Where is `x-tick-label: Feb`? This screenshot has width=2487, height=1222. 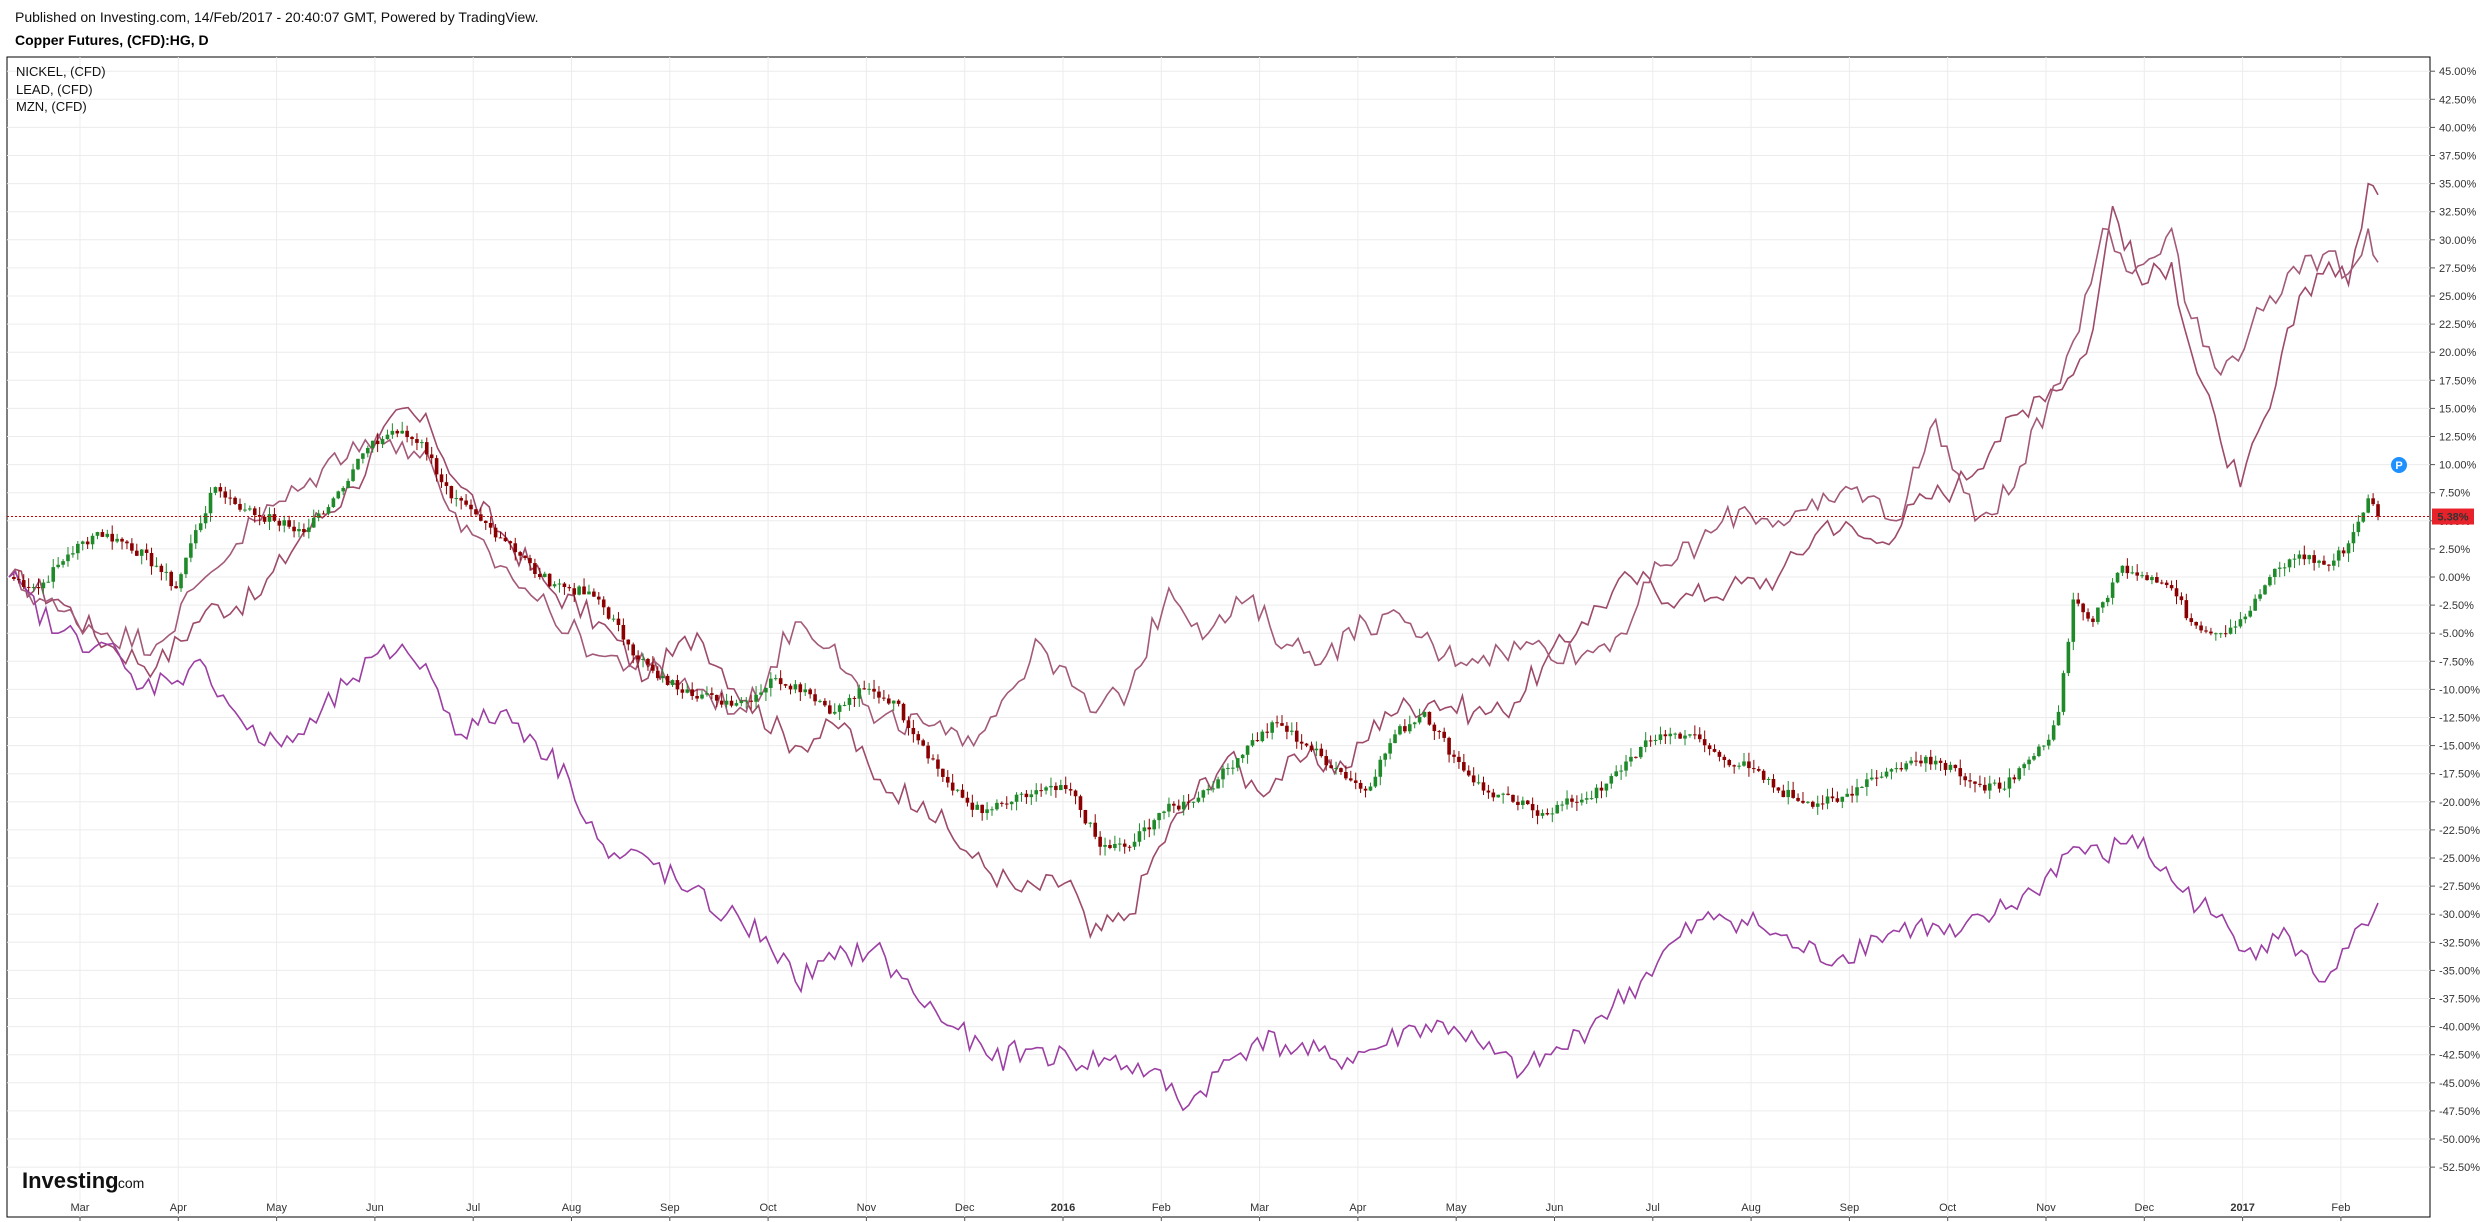 x-tick-label: Feb is located at coordinates (2340, 1208).